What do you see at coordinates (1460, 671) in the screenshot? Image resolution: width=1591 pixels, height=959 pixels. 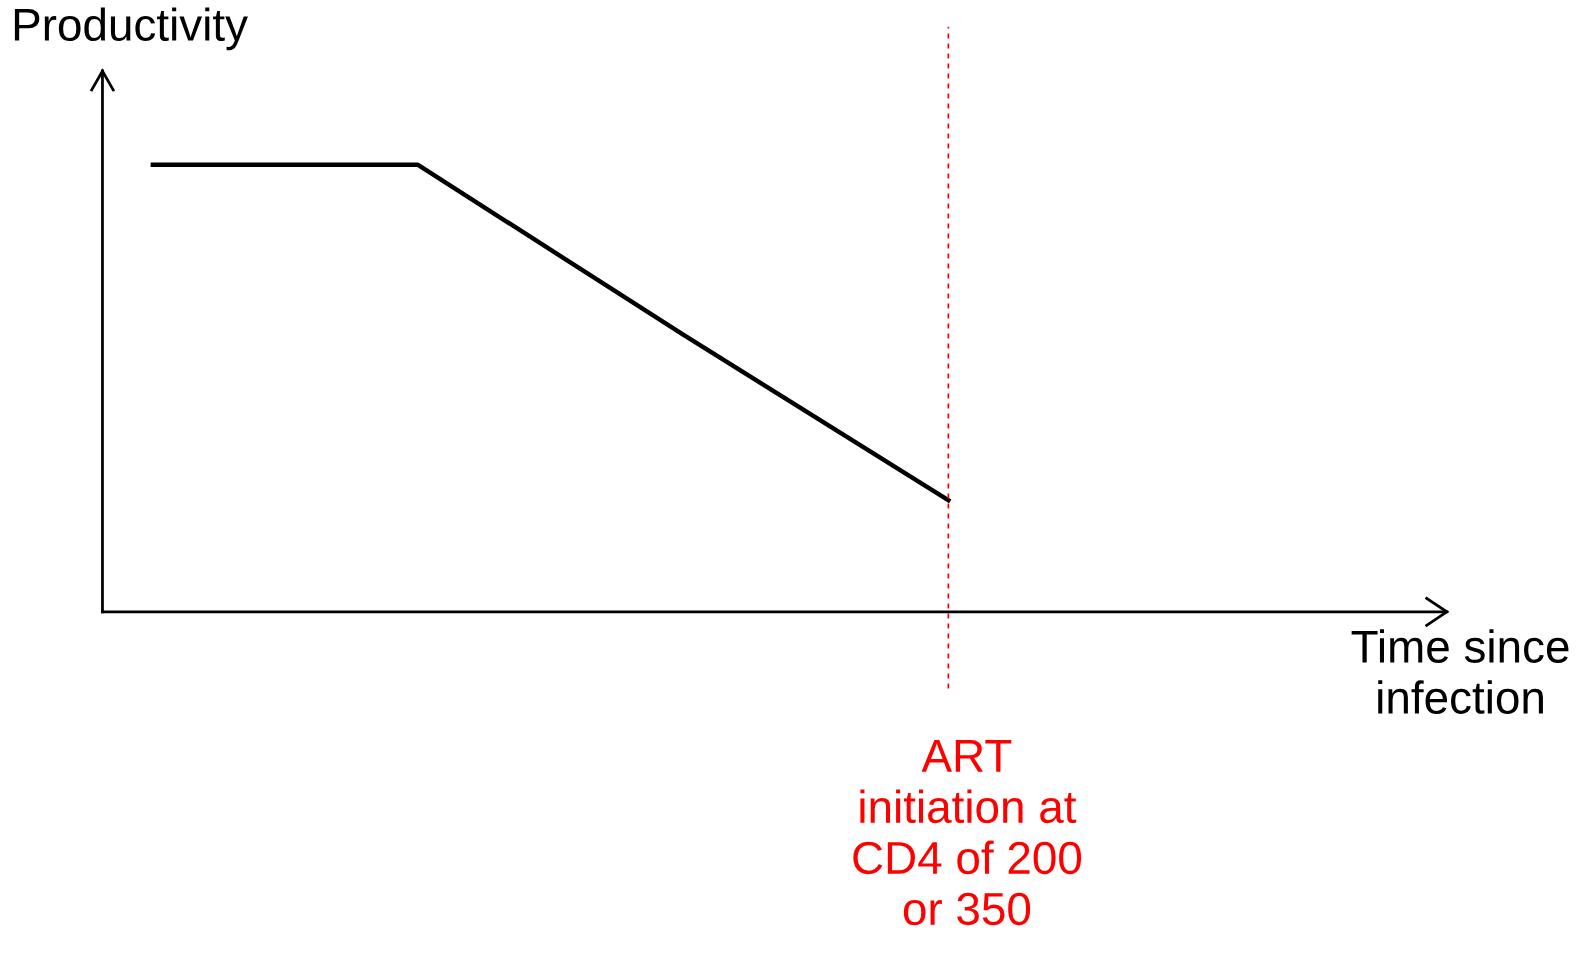 I see `text: Time since infection` at bounding box center [1460, 671].